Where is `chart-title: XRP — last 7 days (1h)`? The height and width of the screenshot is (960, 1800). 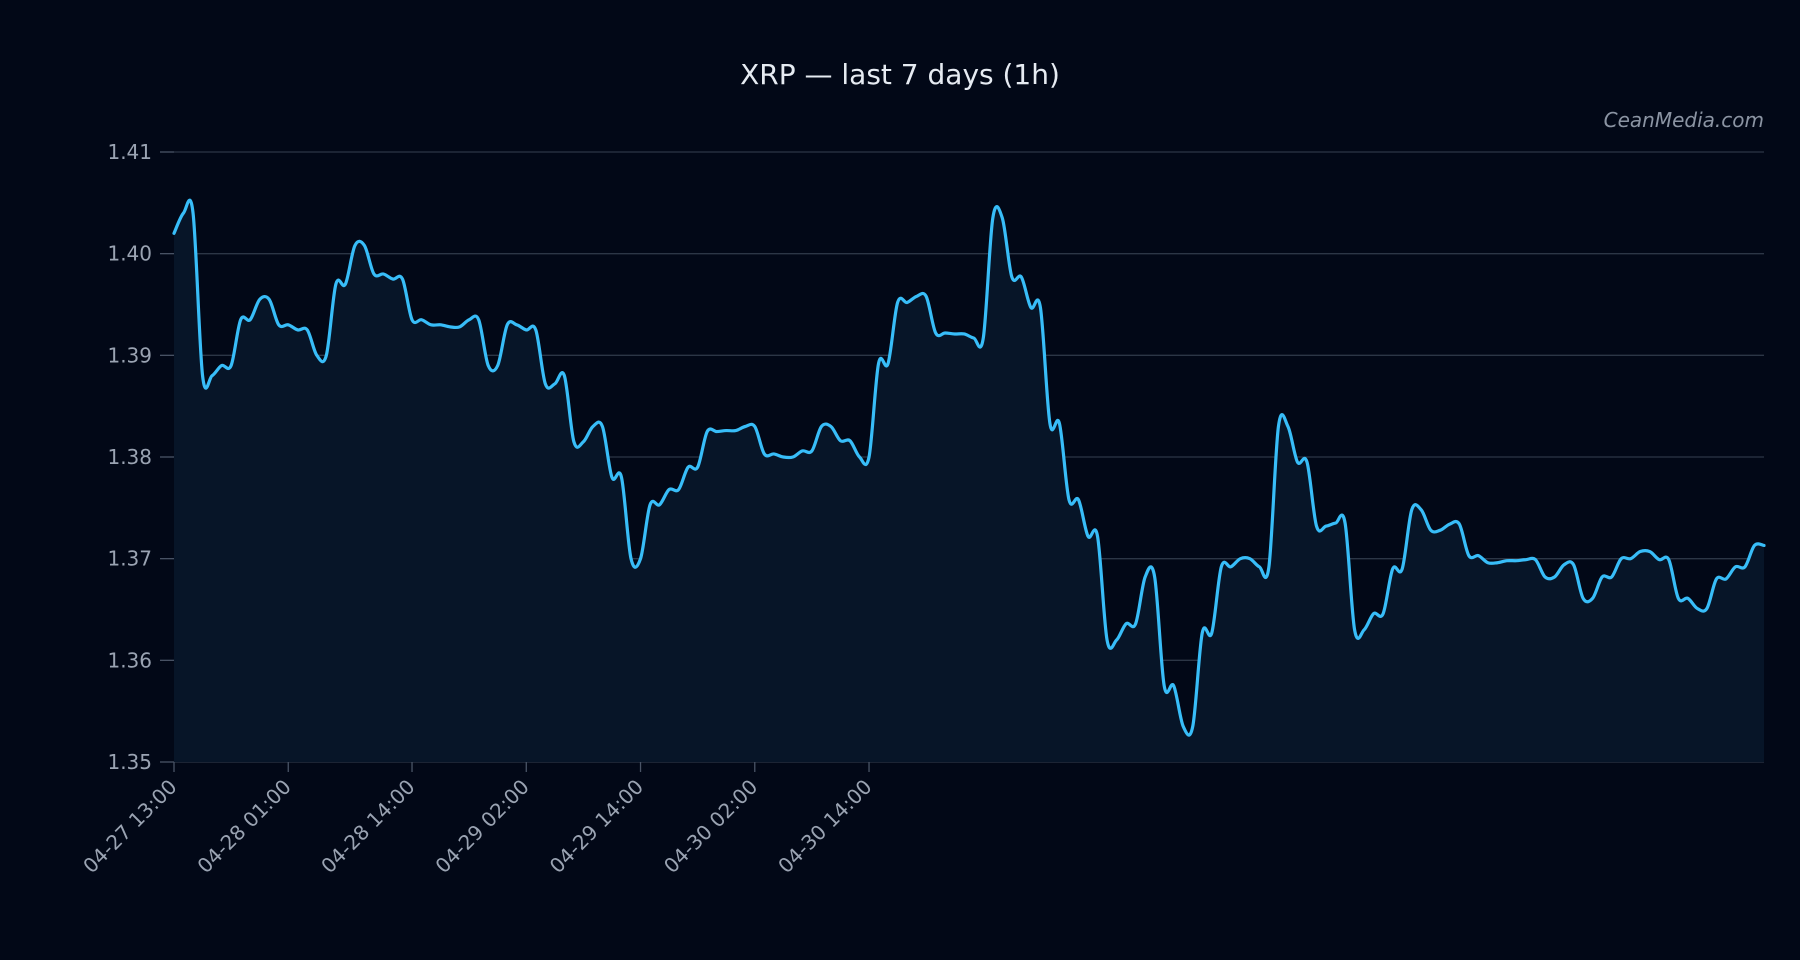
chart-title: XRP — last 7 days (1h) is located at coordinates (900, 74).